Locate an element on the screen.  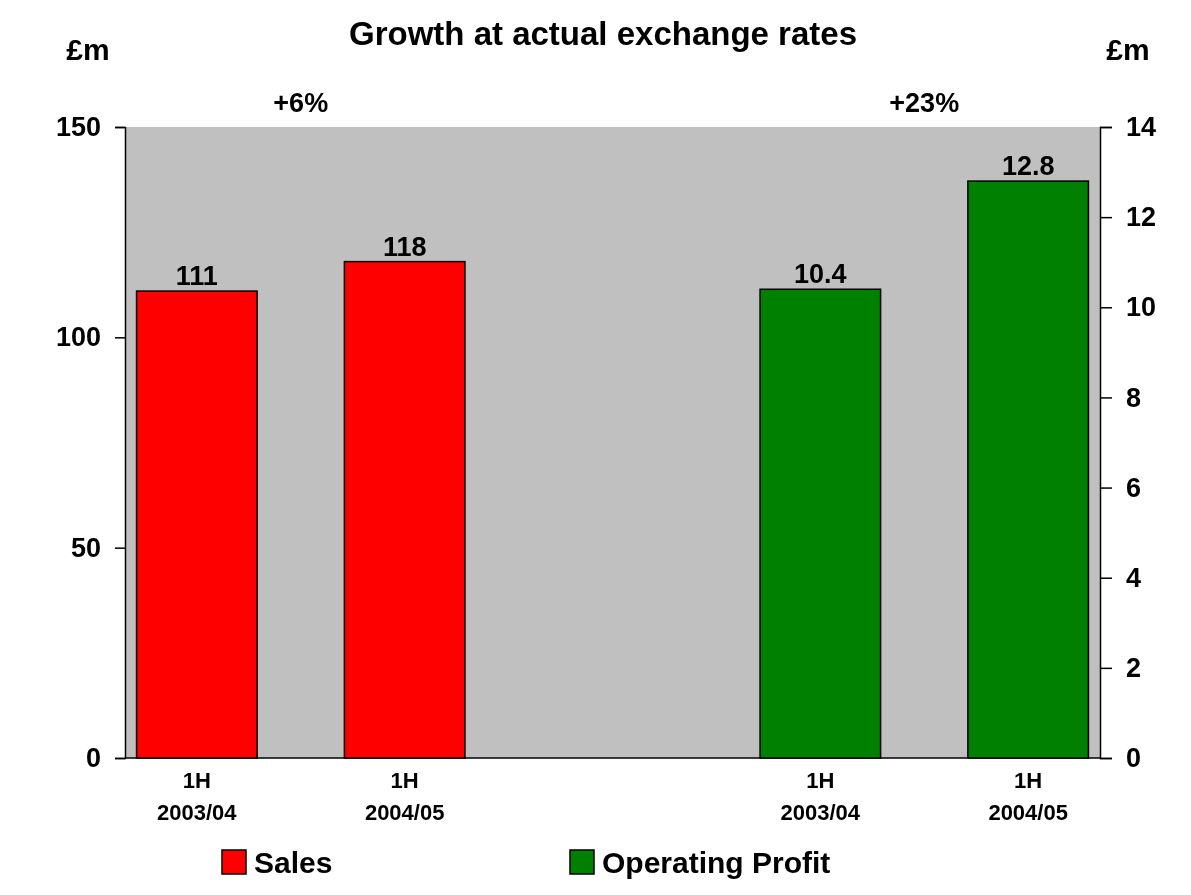
data-label: 12.8 is located at coordinates (1028, 166).